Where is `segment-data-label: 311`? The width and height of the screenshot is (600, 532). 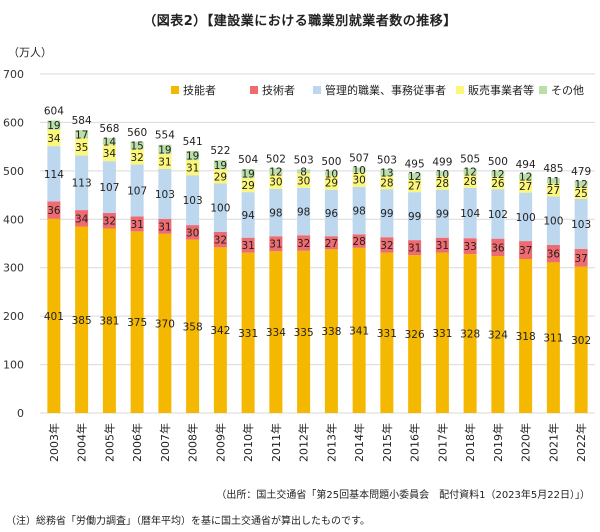
segment-data-label: 311 is located at coordinates (553, 339).